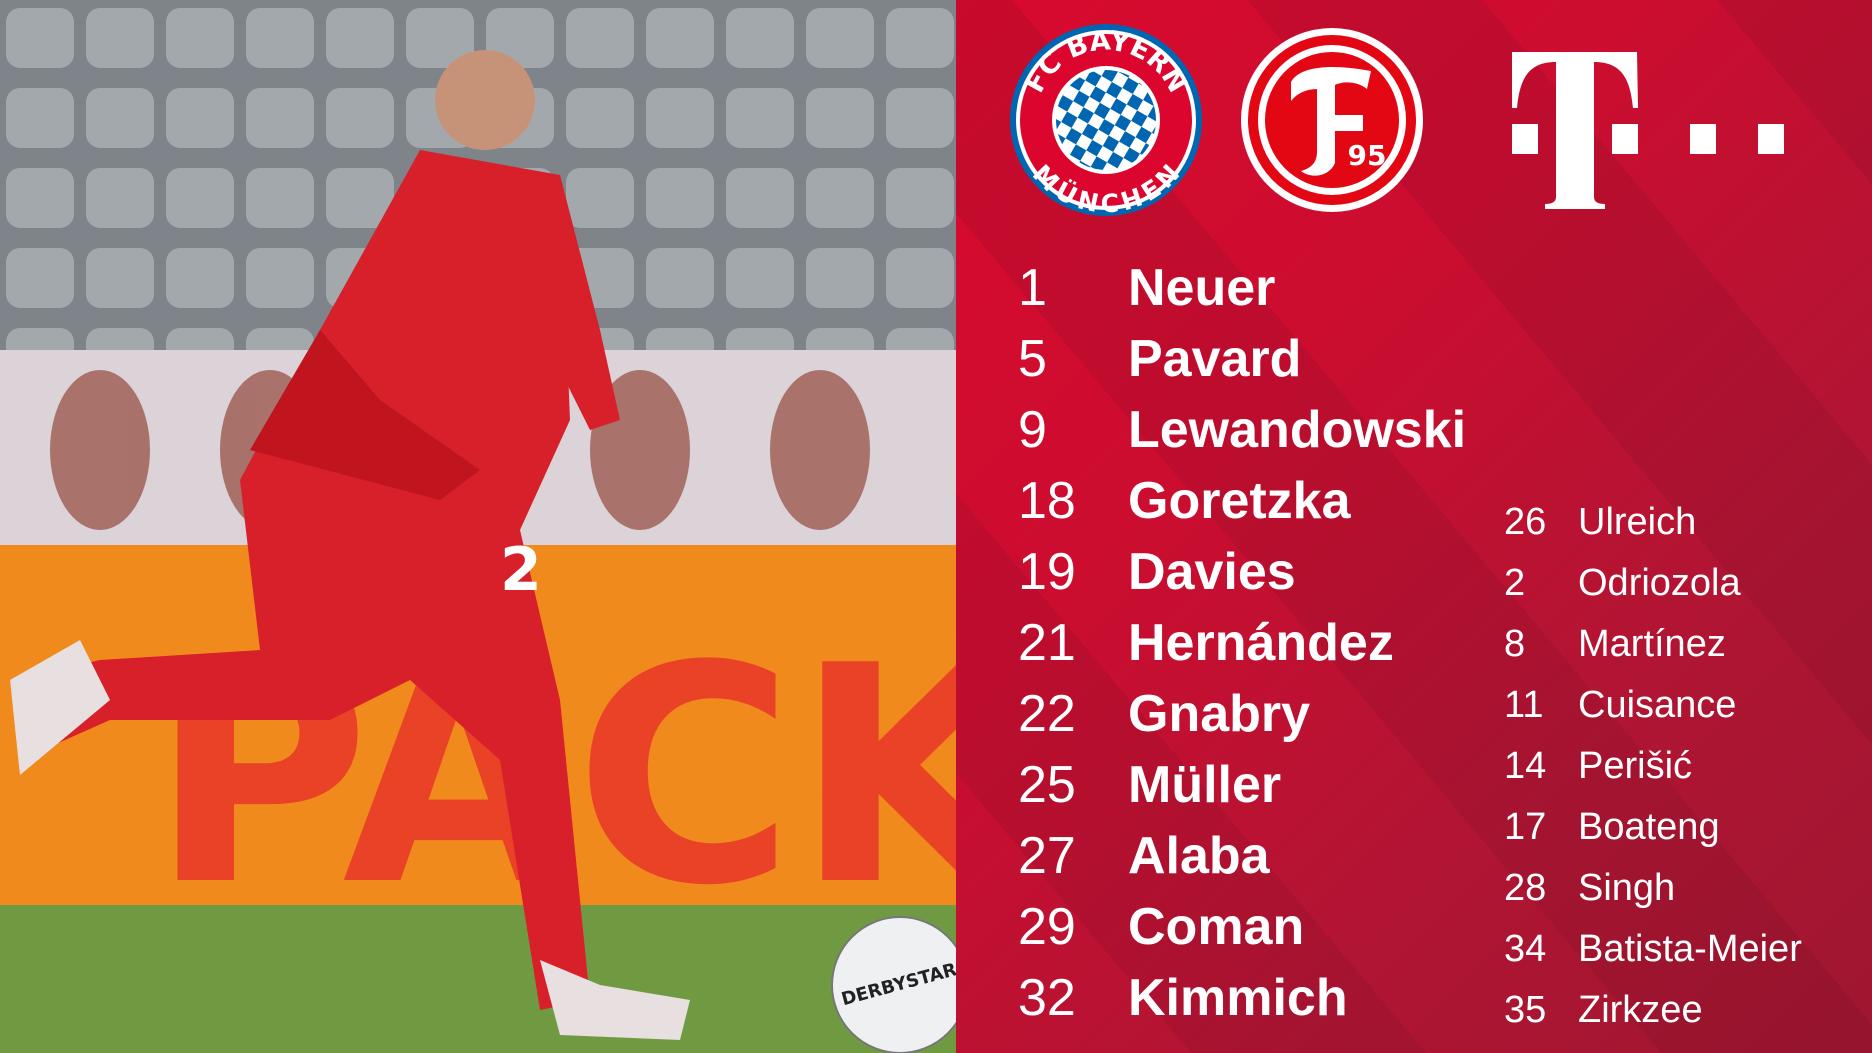  Describe the element at coordinates (1202, 287) in the screenshot. I see `player-name: Neuer` at that location.